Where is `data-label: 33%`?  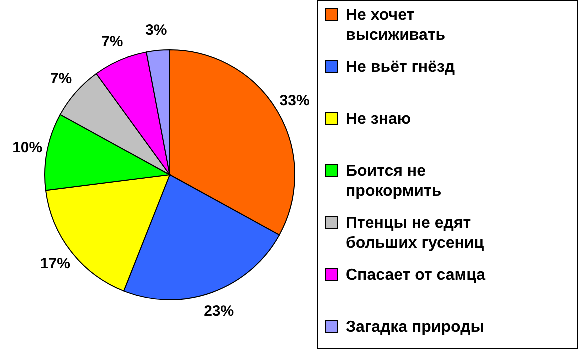 data-label: 33% is located at coordinates (295, 101).